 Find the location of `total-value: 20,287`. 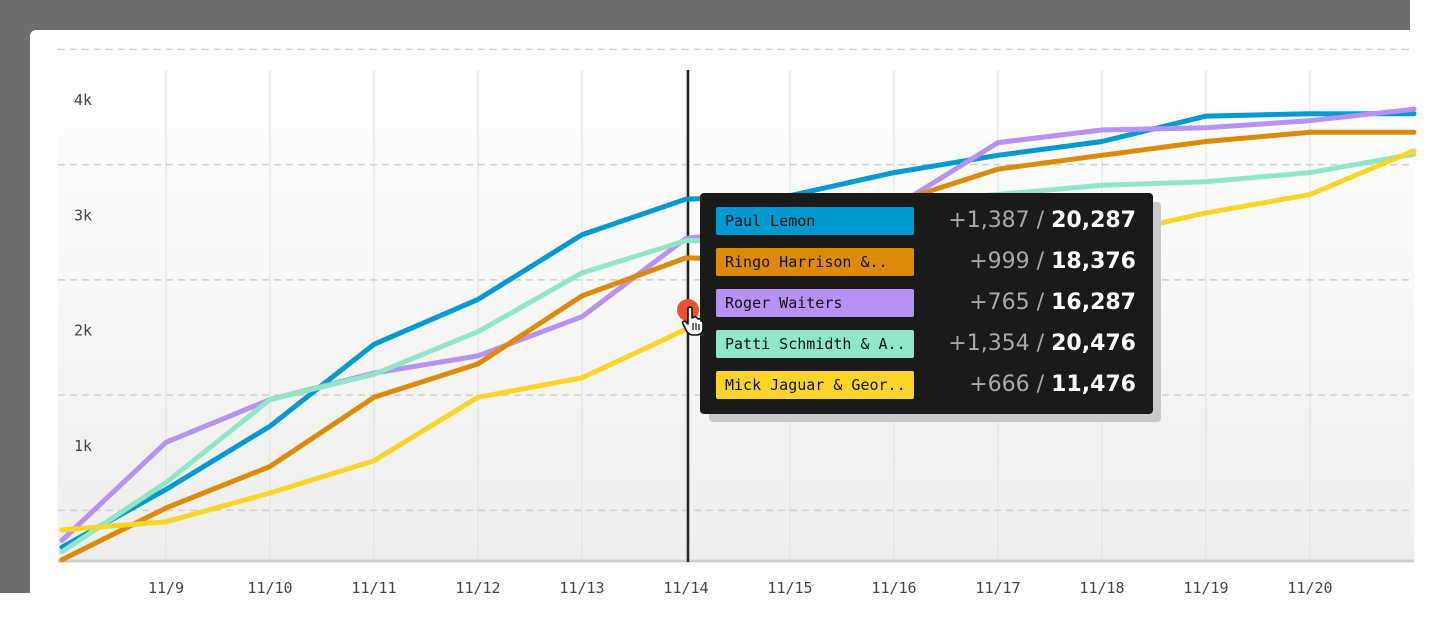

total-value: 20,287 is located at coordinates (1093, 220).